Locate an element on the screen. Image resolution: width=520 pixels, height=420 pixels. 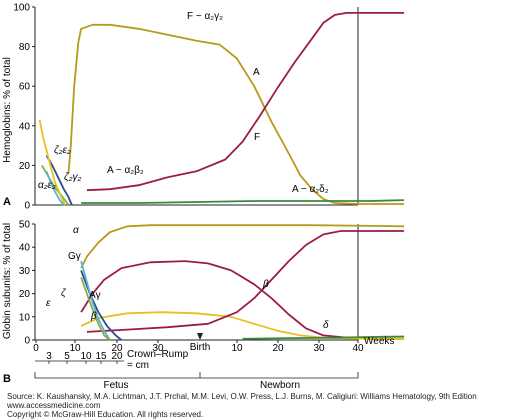
x-tick-label: 40 is located at coordinates (358, 348).